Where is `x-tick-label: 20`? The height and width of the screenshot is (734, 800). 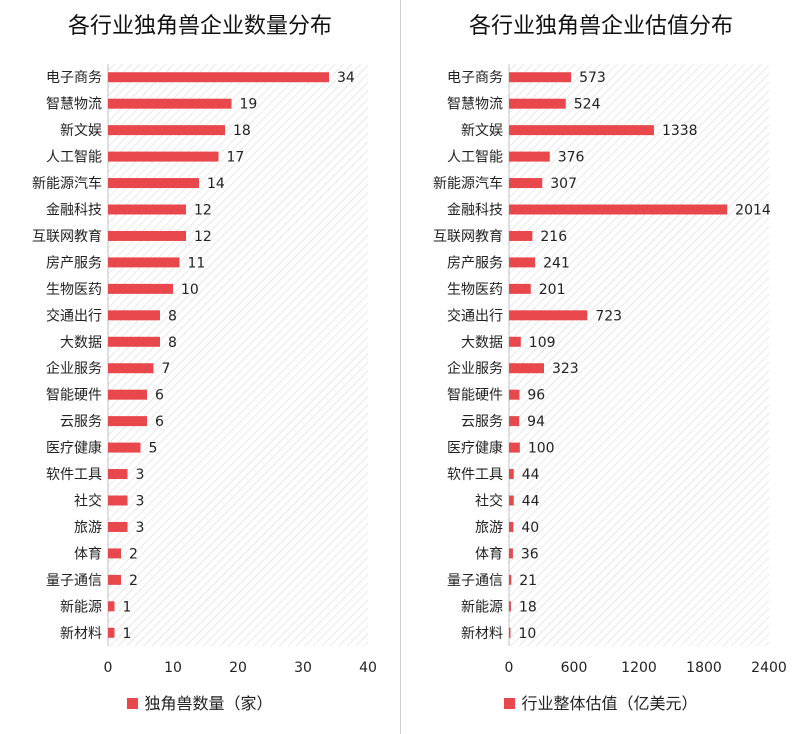
x-tick-label: 20 is located at coordinates (238, 668).